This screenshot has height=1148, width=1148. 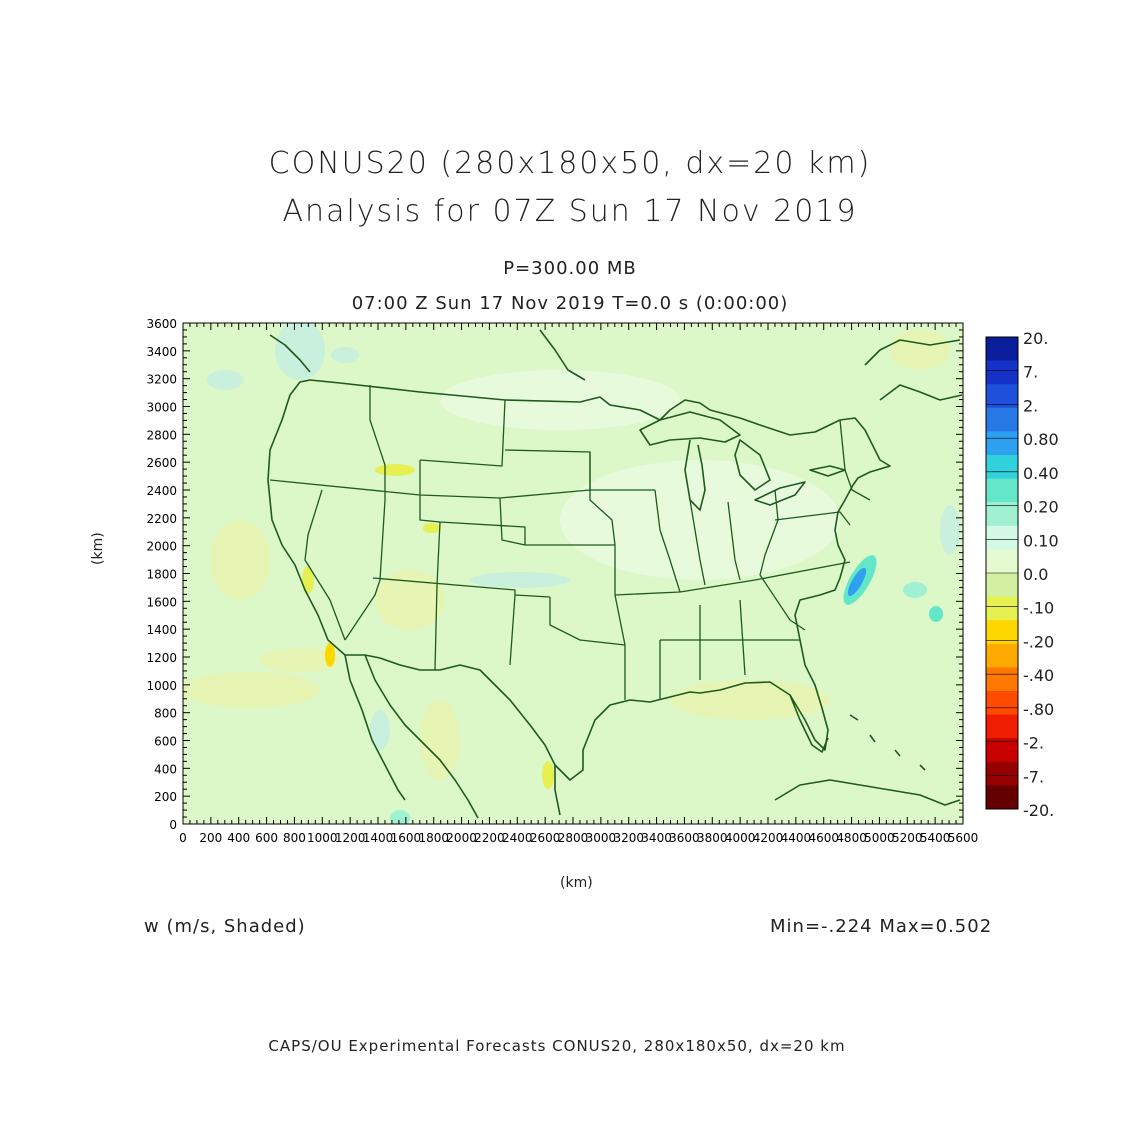 I want to click on x-tick-label: 4400, so click(x=796, y=838).